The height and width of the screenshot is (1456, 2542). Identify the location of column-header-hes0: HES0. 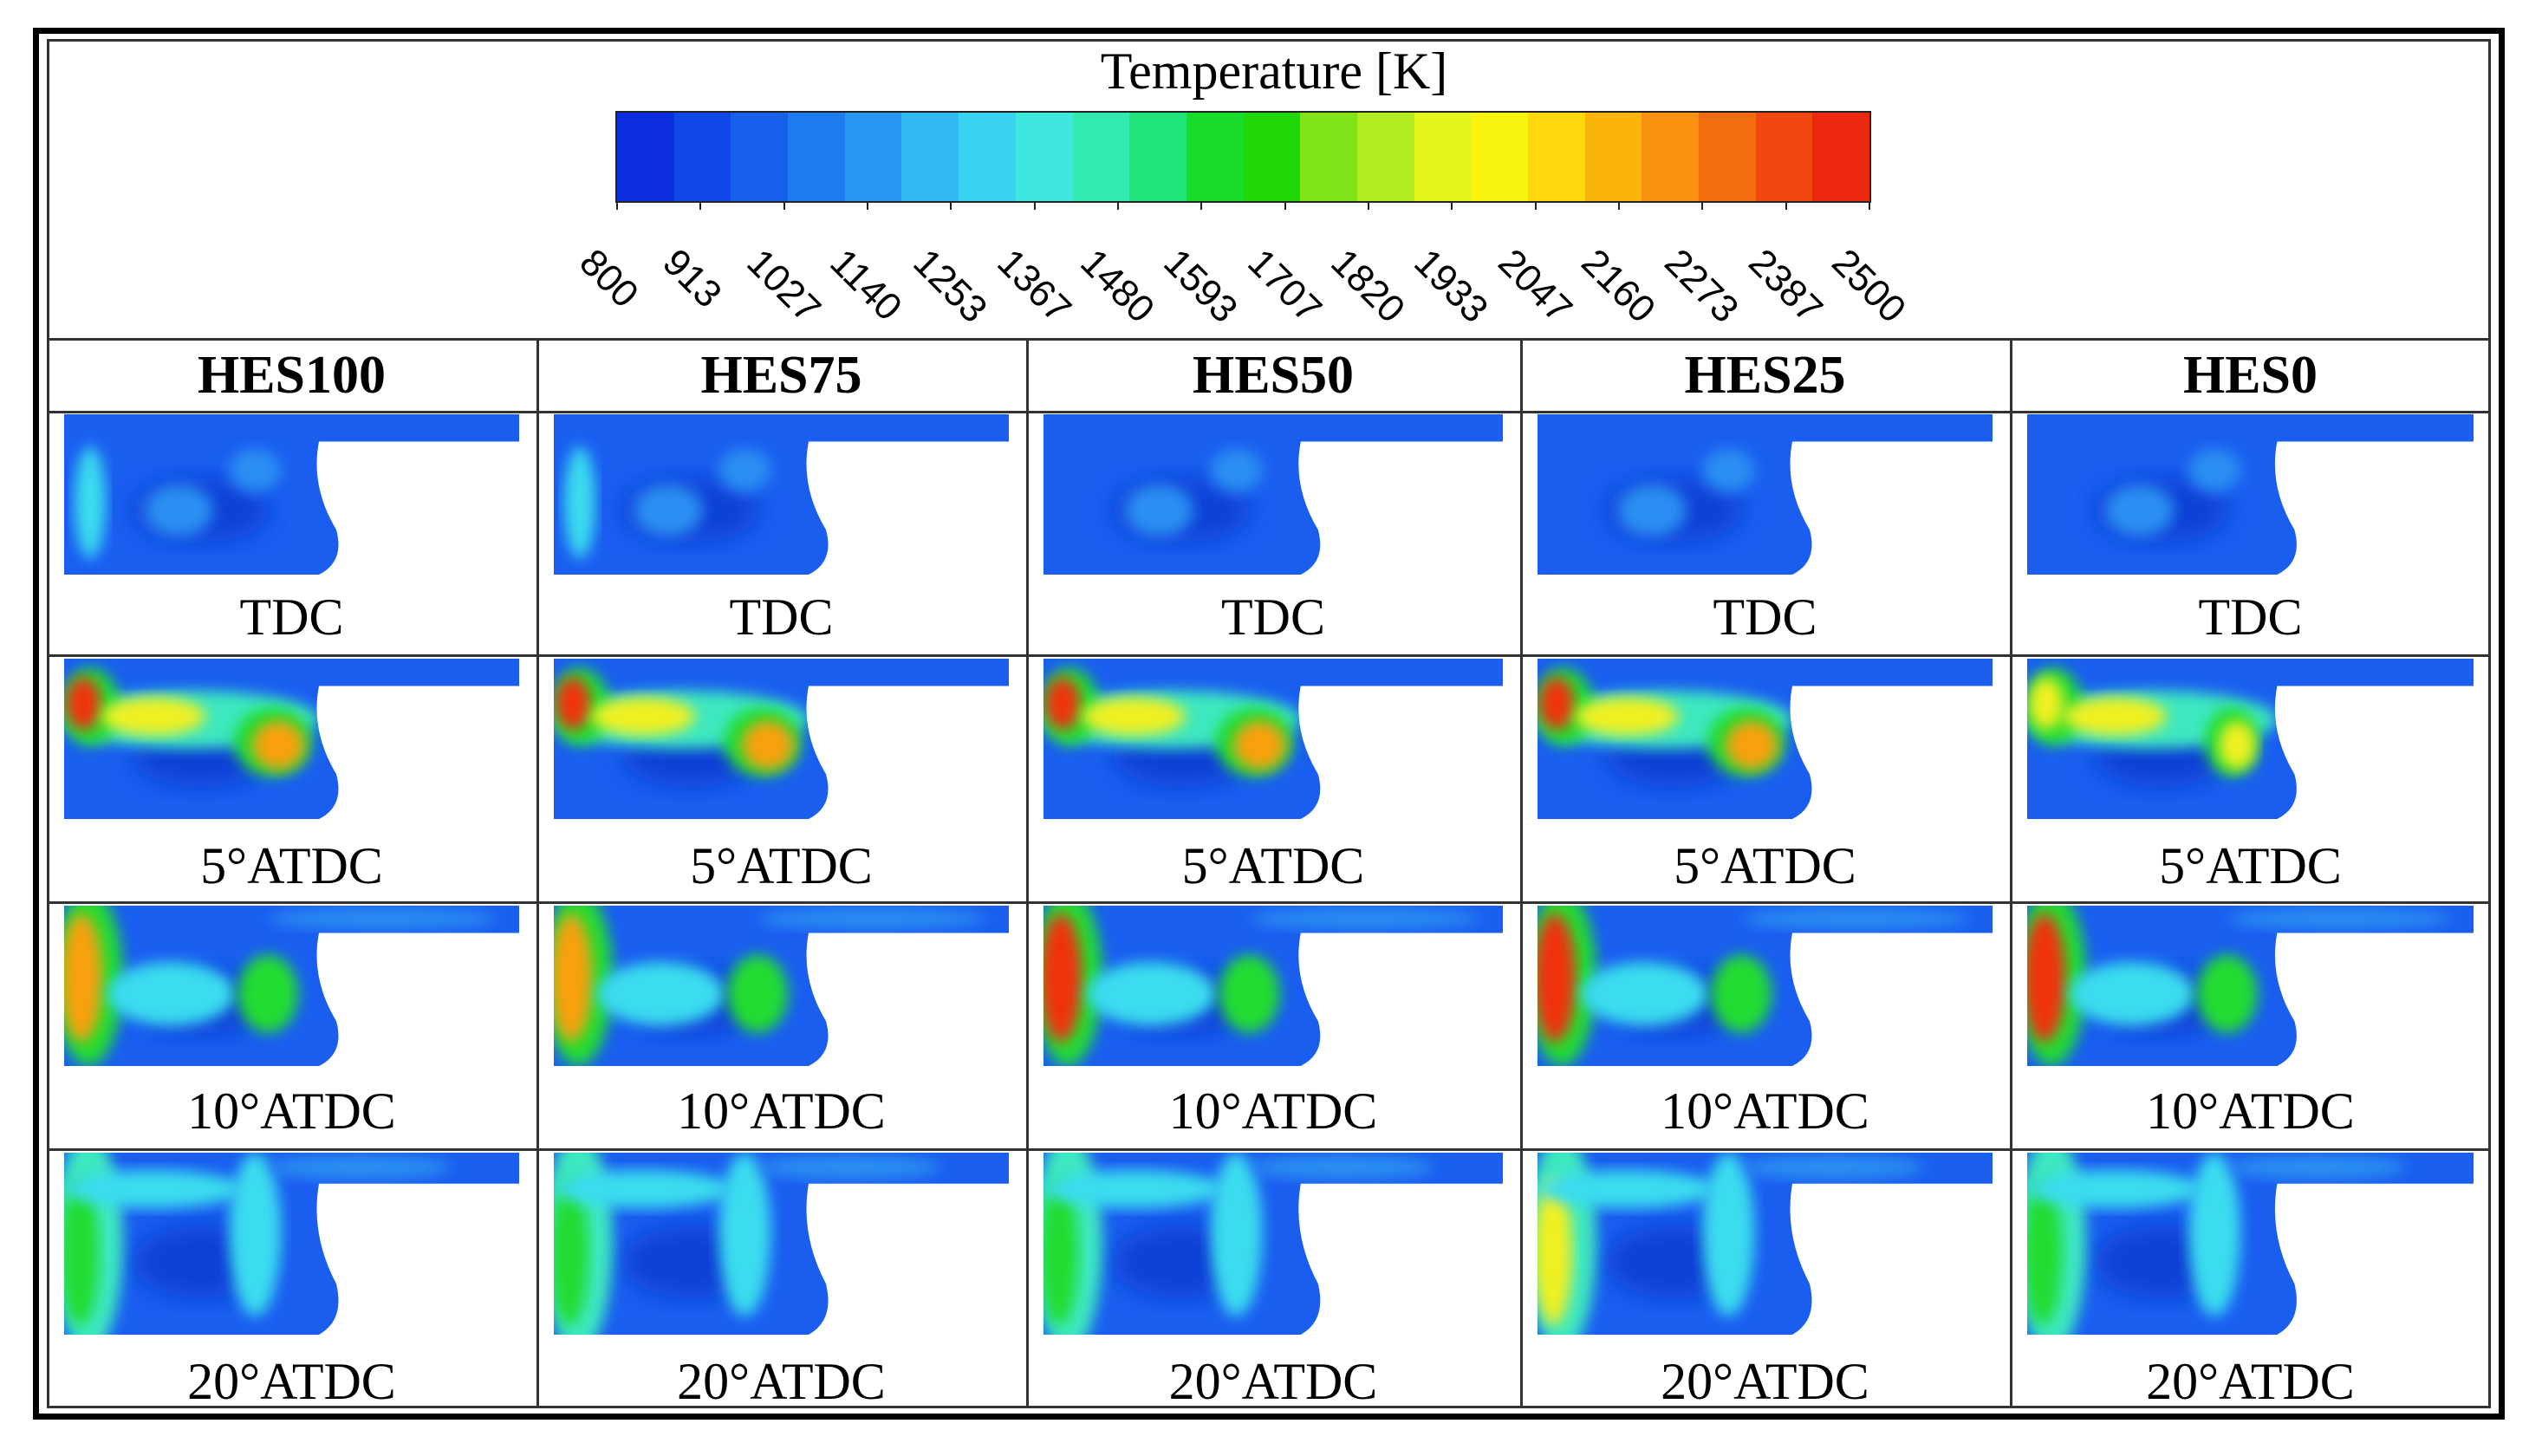
(2250, 375).